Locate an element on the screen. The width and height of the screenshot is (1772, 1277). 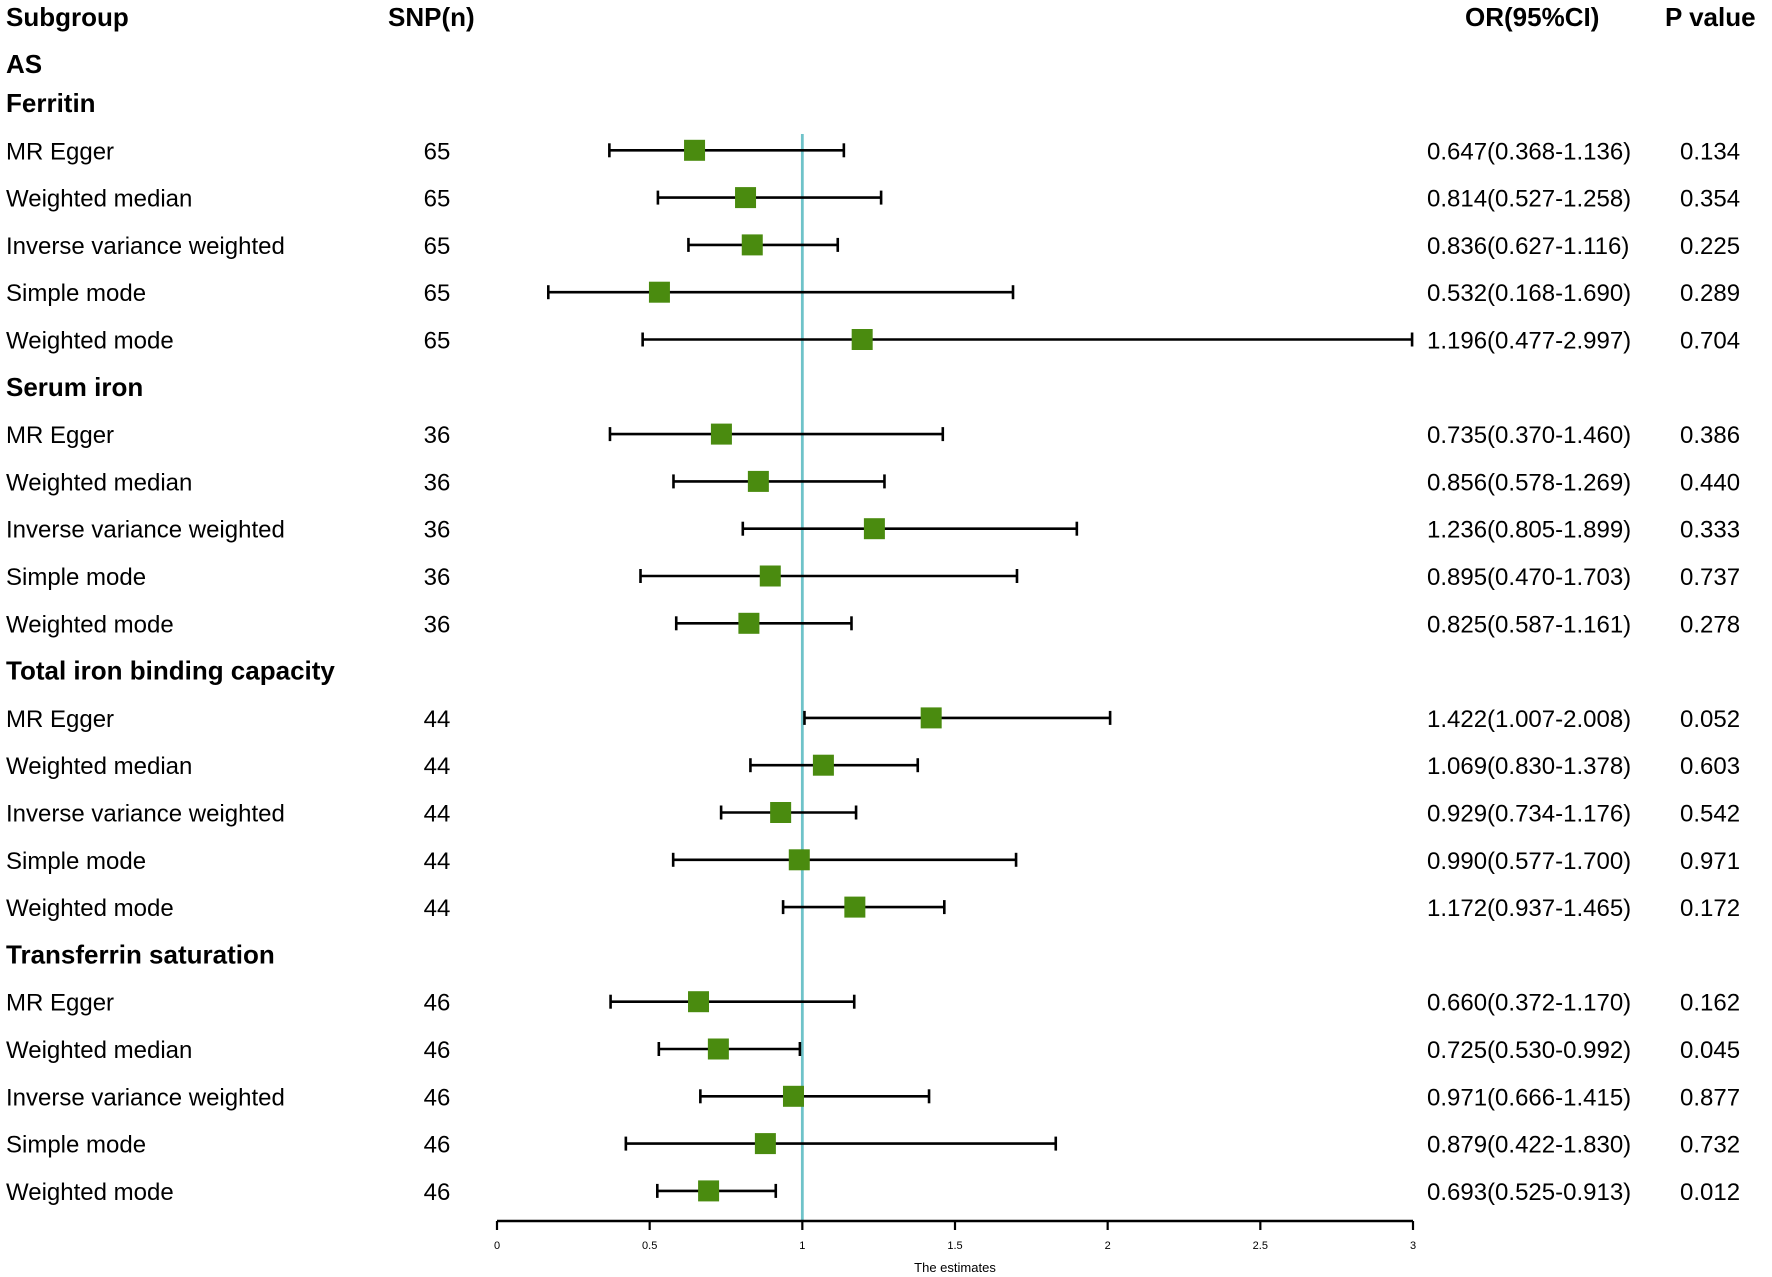
p-value: 0.737 is located at coordinates (1710, 577).